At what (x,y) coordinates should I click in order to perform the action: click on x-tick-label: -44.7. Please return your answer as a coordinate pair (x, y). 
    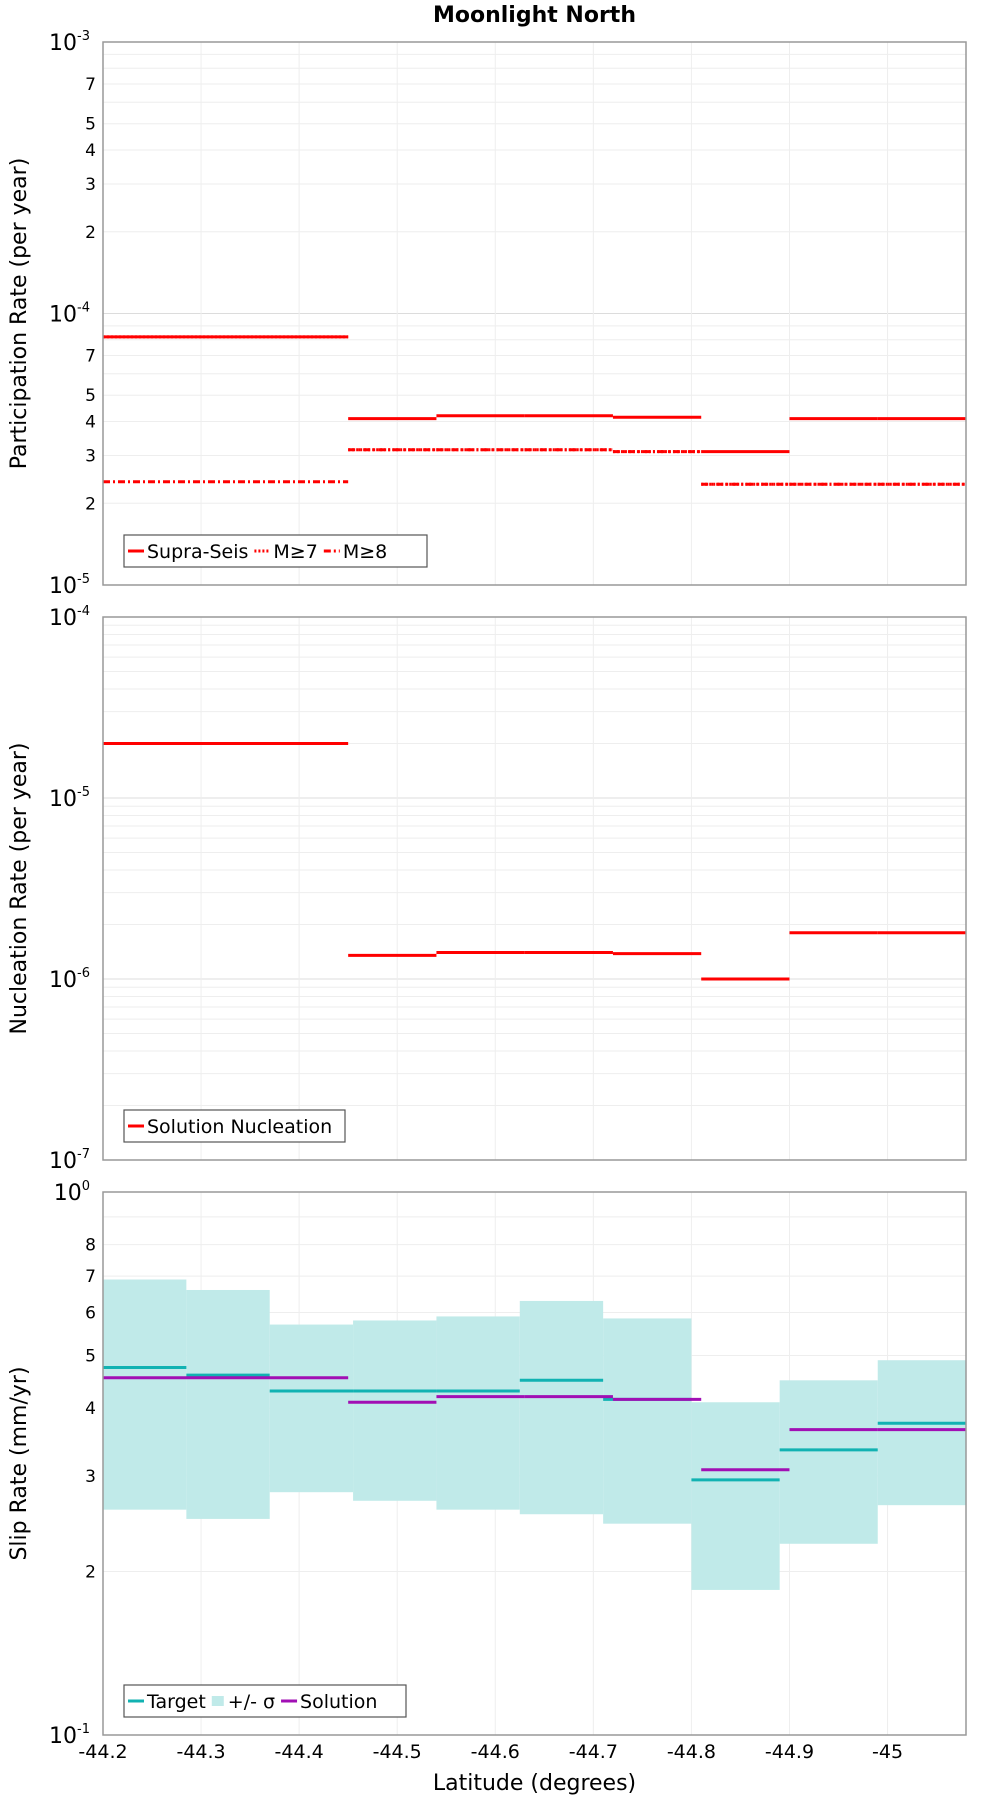
    Looking at the image, I should click on (593, 1752).